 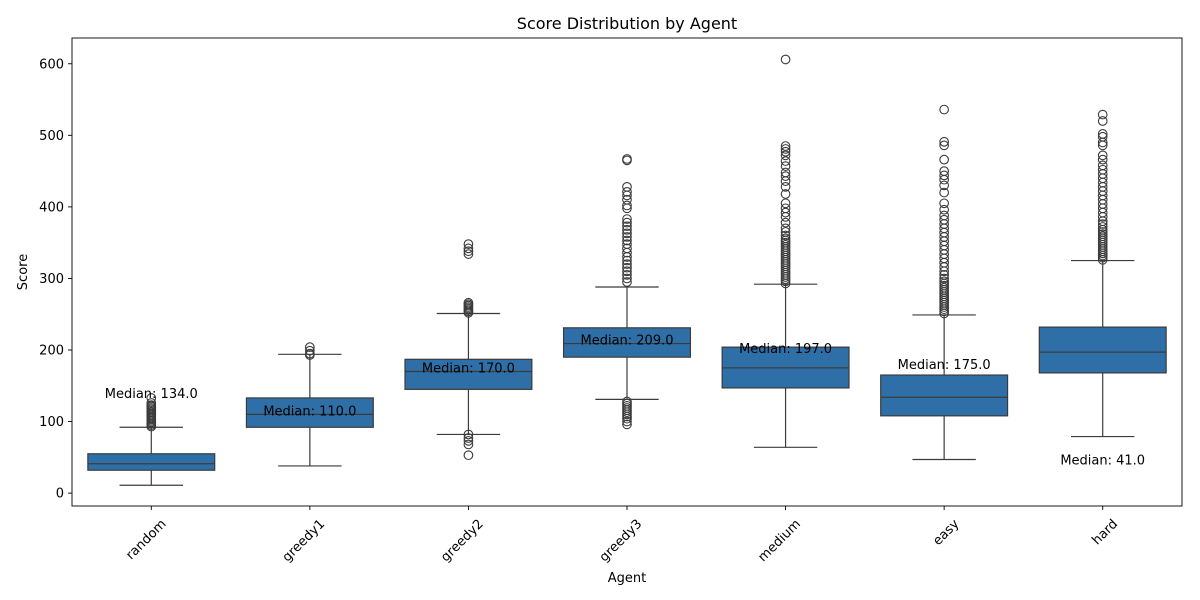 I want to click on median-annotation: Median: 170.0, so click(x=468, y=368).